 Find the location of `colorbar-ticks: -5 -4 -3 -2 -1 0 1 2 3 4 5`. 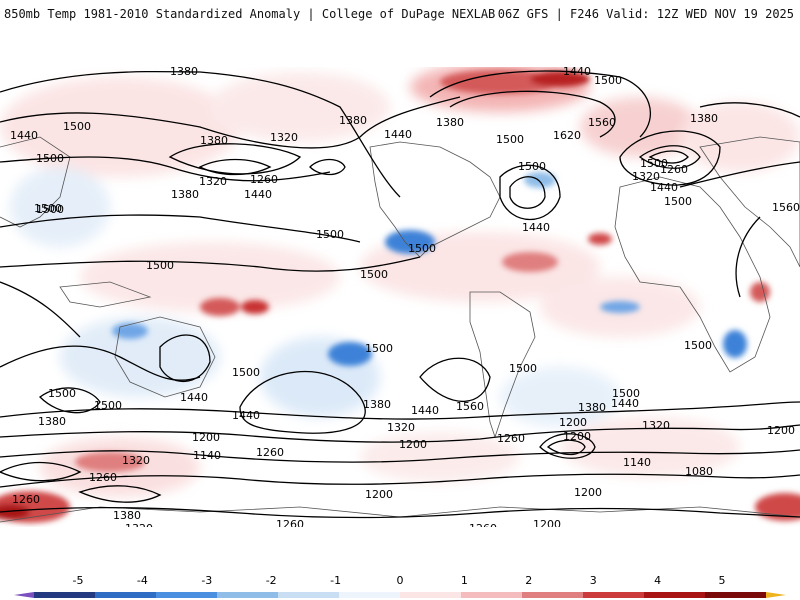

colorbar-ticks: -5 -4 -3 -2 -1 0 1 2 3 4 5 is located at coordinates (399, 580).